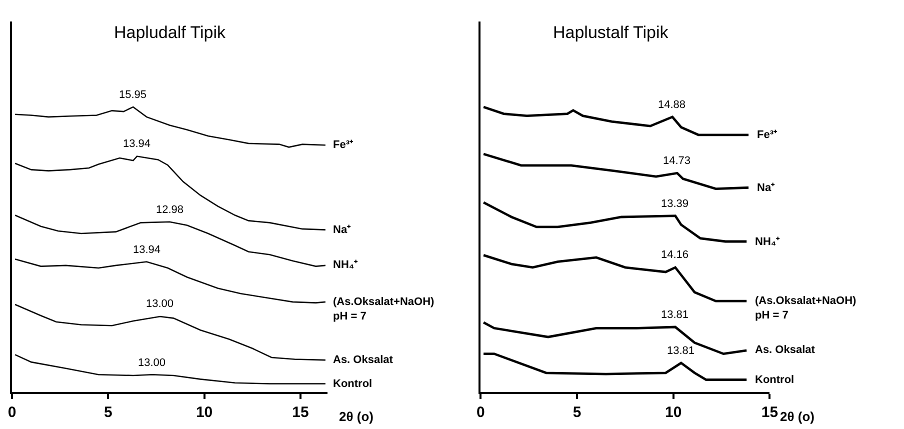 This screenshot has width=904, height=429. I want to click on annotation: 13.39, so click(675, 204).